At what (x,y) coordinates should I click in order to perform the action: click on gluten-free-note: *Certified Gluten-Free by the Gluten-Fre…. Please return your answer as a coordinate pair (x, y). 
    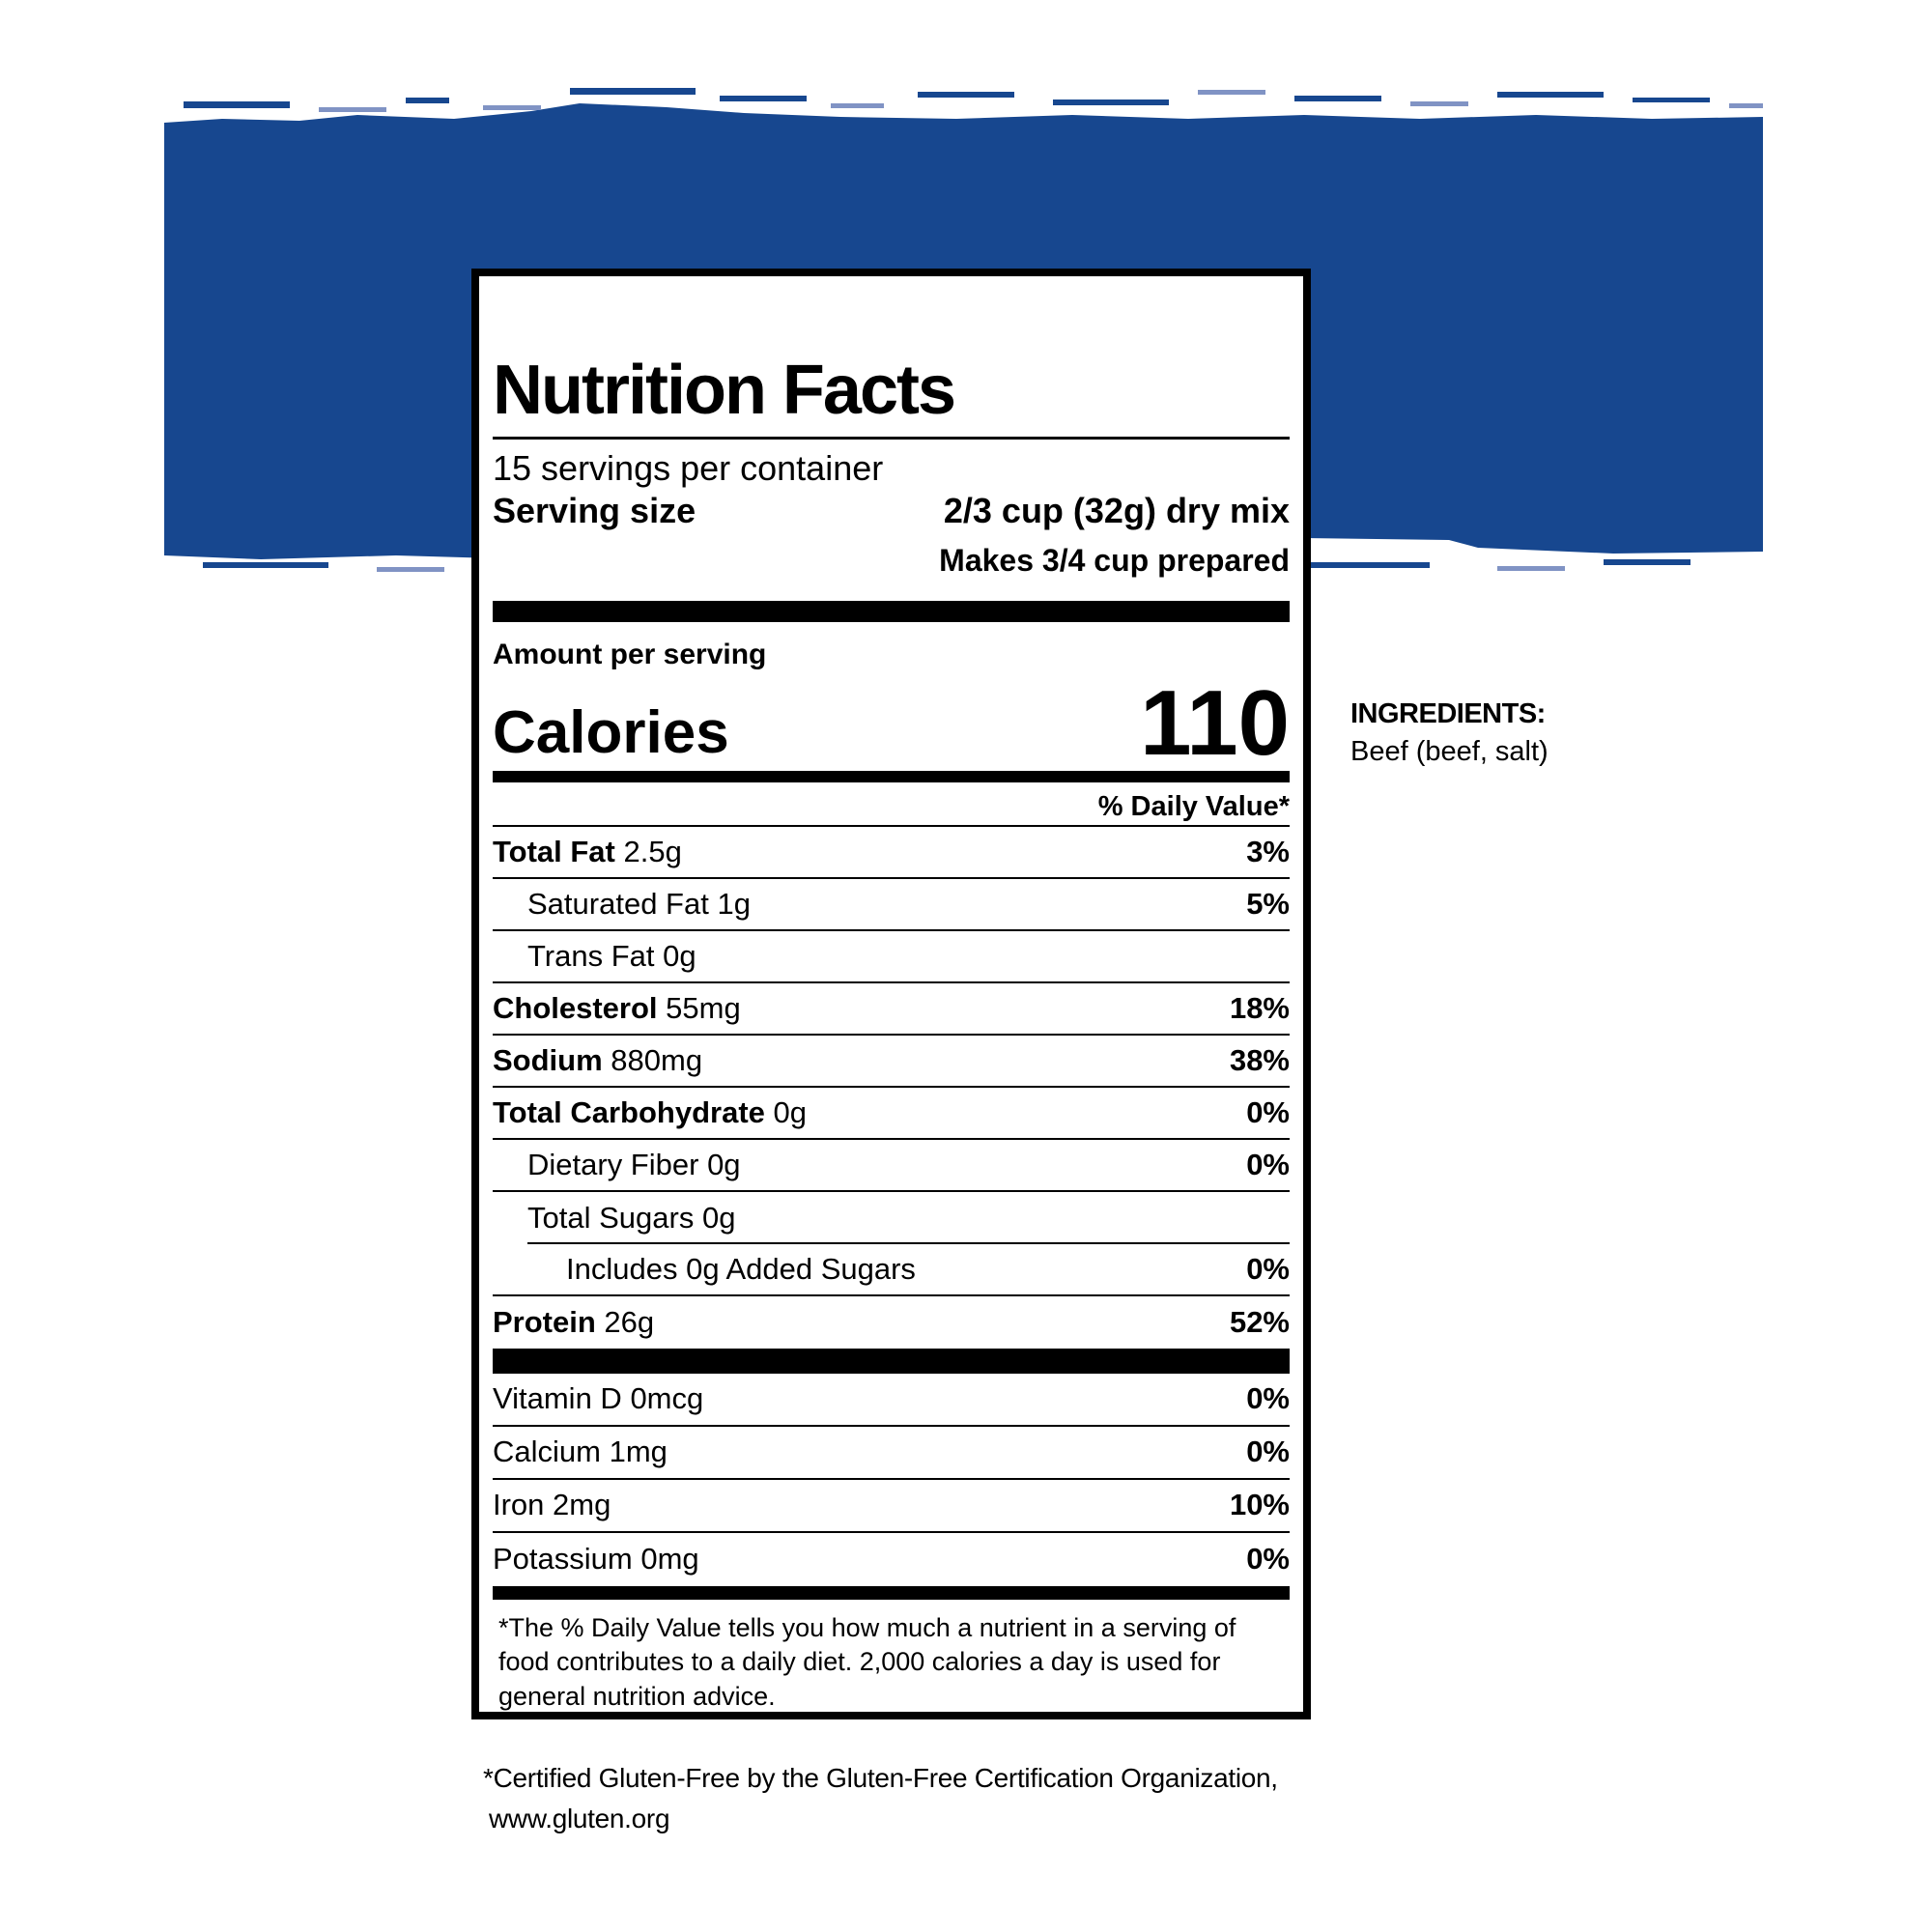
    Looking at the image, I should click on (880, 1798).